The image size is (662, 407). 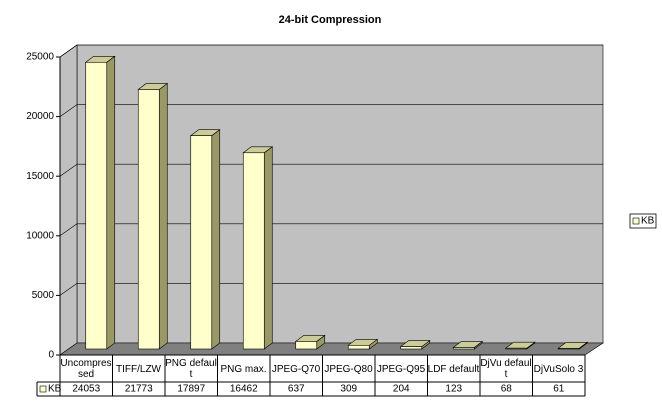 What do you see at coordinates (453, 389) in the screenshot?
I see `table-value: 123` at bounding box center [453, 389].